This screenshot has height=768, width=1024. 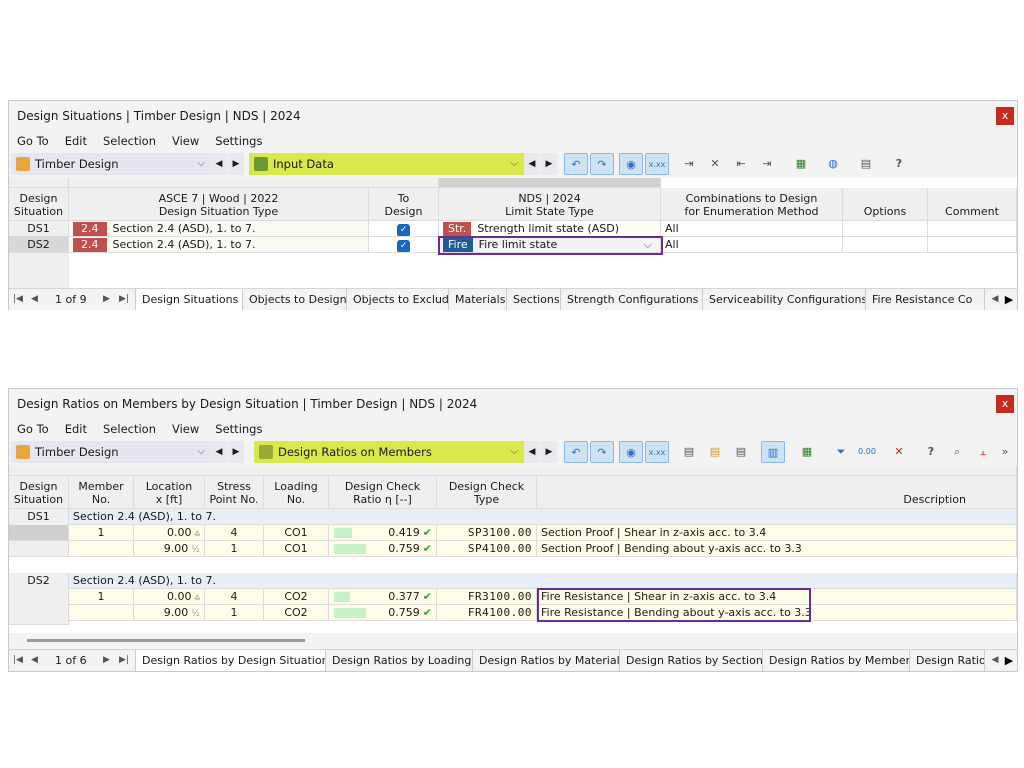 I want to click on table-icon: ▤, so click(x=689, y=451).